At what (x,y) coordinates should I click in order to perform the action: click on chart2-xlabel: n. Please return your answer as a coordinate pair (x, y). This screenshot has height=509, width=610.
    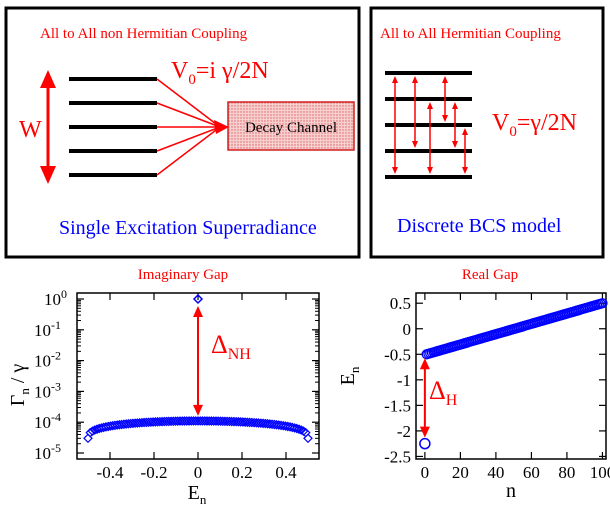
    Looking at the image, I should click on (511, 491).